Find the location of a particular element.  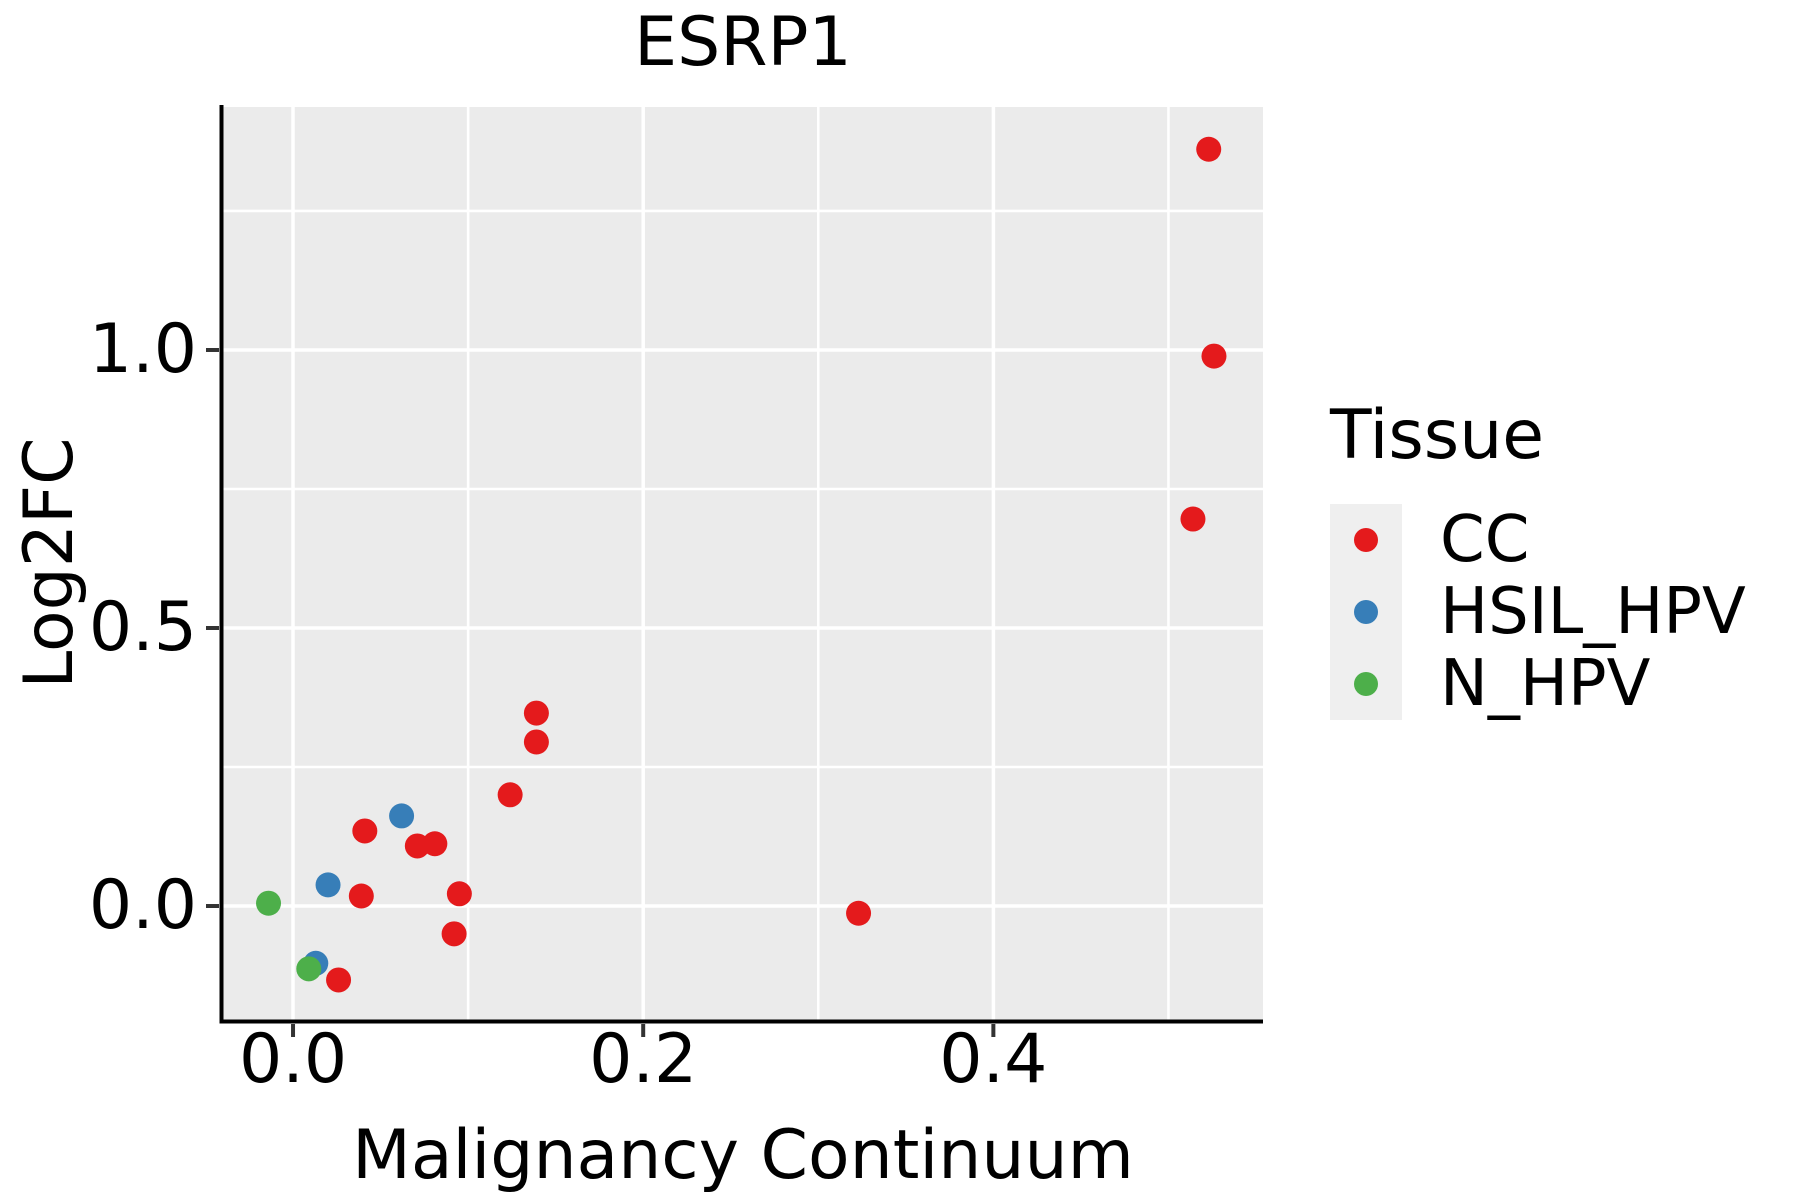

y-tick-label: 0.5 is located at coordinates (142, 627).